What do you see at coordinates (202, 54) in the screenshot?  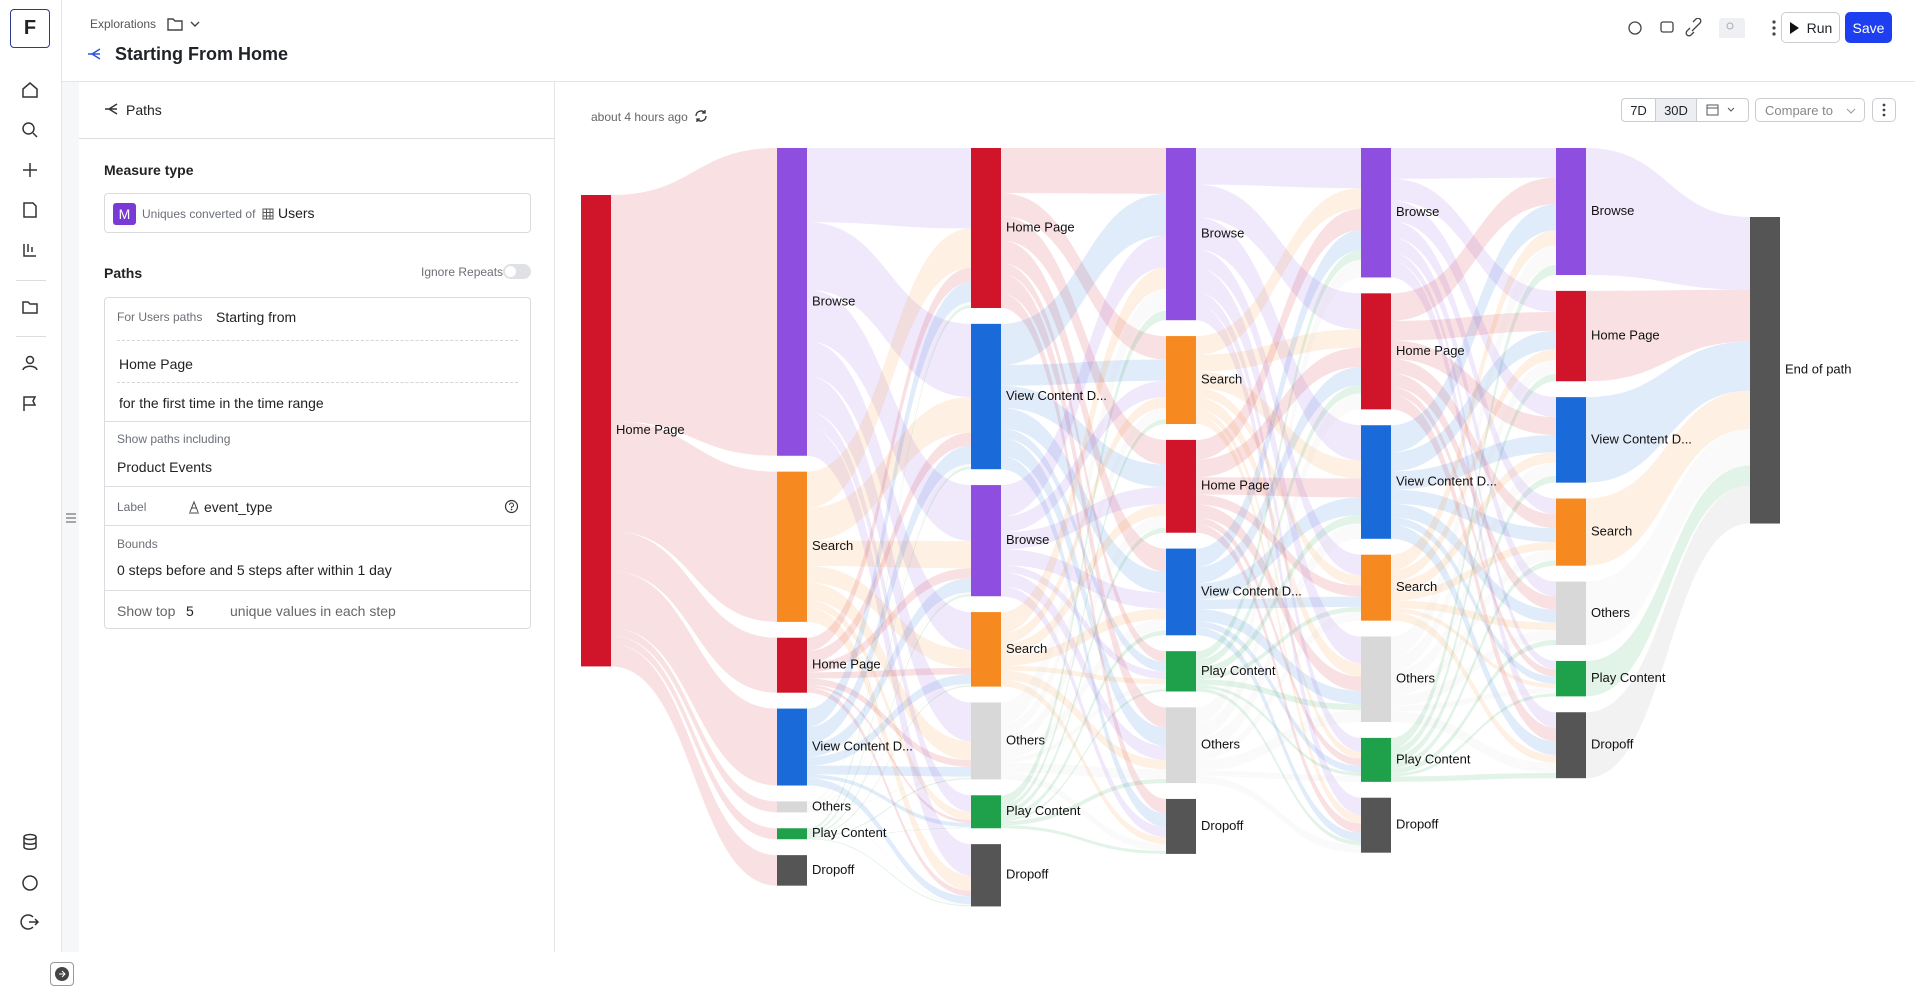 I see `page-title: Starting From Home` at bounding box center [202, 54].